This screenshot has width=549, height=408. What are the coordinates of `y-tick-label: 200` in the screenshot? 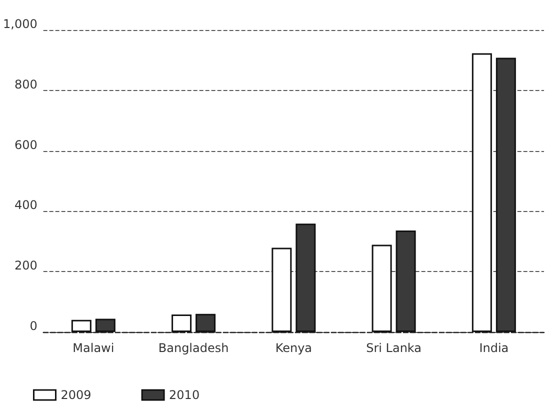 It's located at (26, 265).